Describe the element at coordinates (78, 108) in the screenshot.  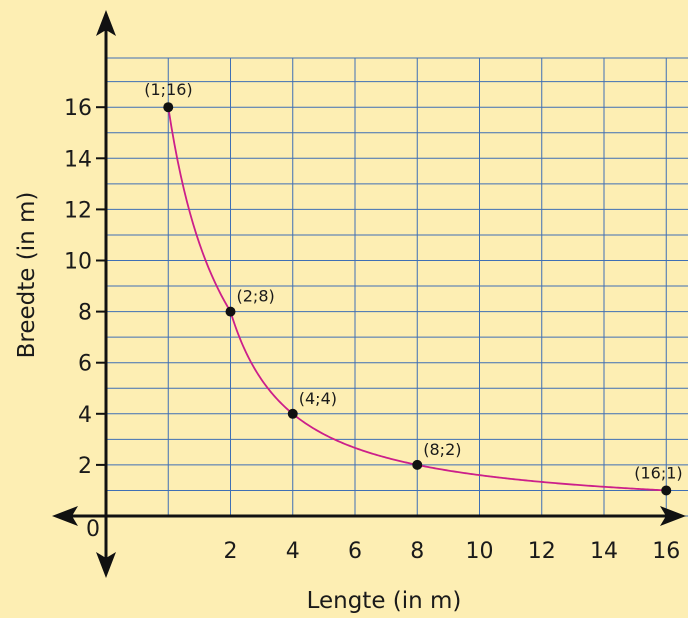
I see `y-tick-label: 16` at that location.